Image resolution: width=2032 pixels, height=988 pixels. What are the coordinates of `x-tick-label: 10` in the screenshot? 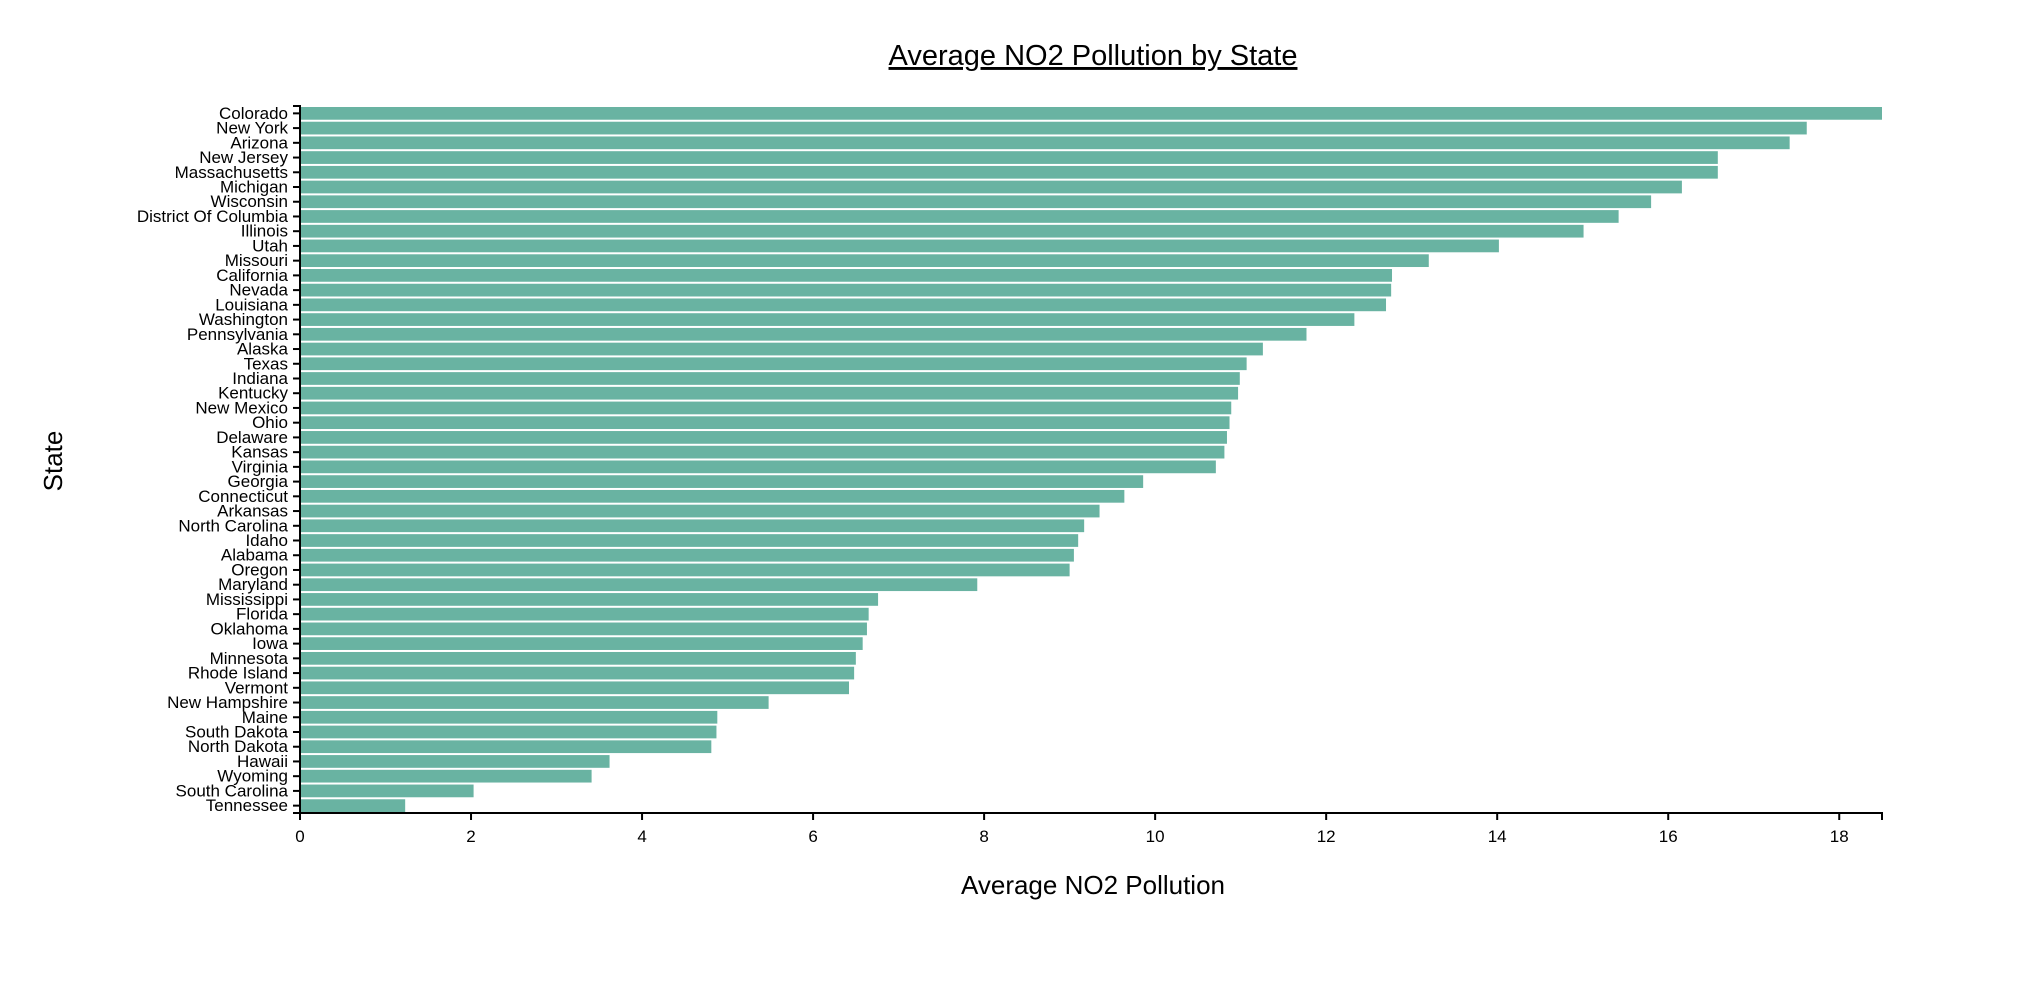 It's located at (1155, 836).